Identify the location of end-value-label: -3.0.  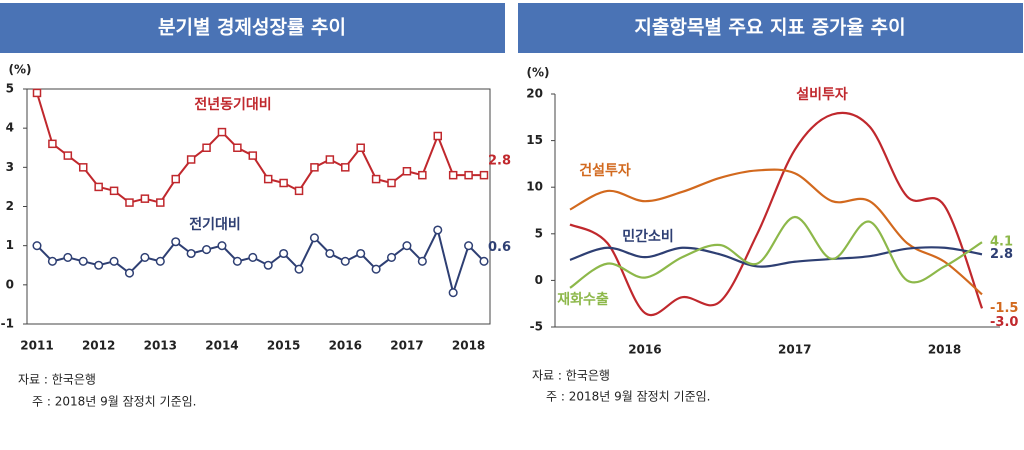
(1004, 322).